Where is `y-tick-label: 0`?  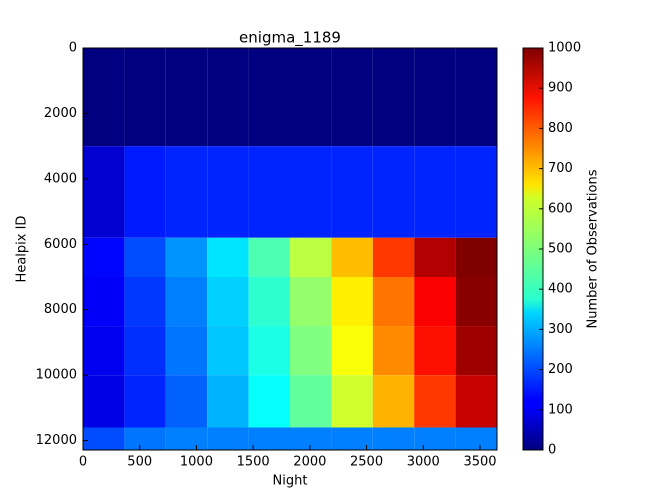 y-tick-label: 0 is located at coordinates (73, 48).